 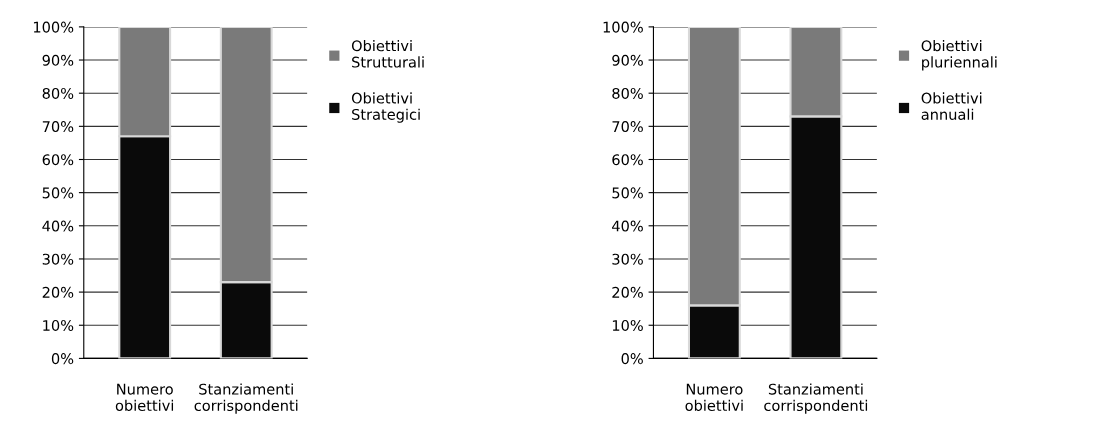 What do you see at coordinates (387, 54) in the screenshot?
I see `legend-label: Obiettivi Strutturali` at bounding box center [387, 54].